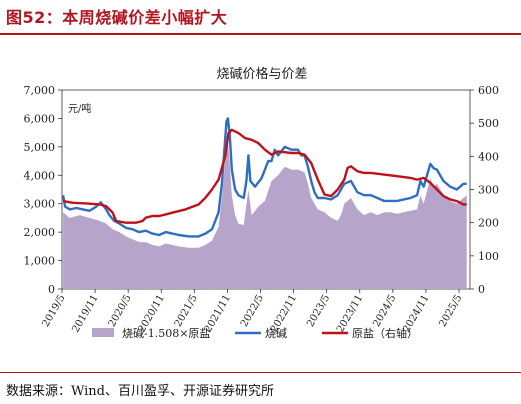  I want to click on y2-tick-label: 300, so click(488, 190).